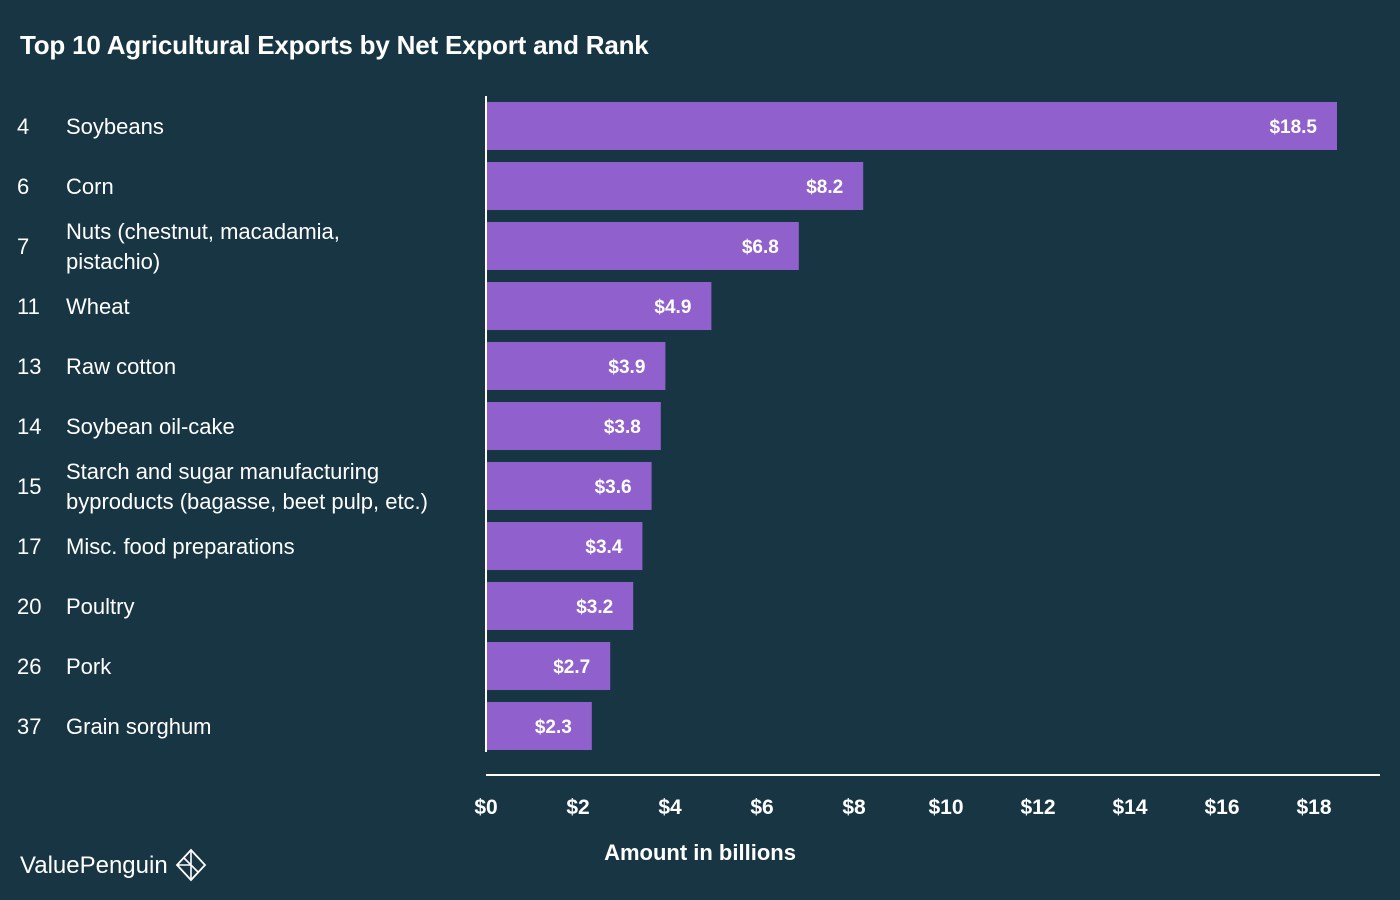 The width and height of the screenshot is (1400, 900). What do you see at coordinates (824, 187) in the screenshot?
I see `bar-value-label: $8.2` at bounding box center [824, 187].